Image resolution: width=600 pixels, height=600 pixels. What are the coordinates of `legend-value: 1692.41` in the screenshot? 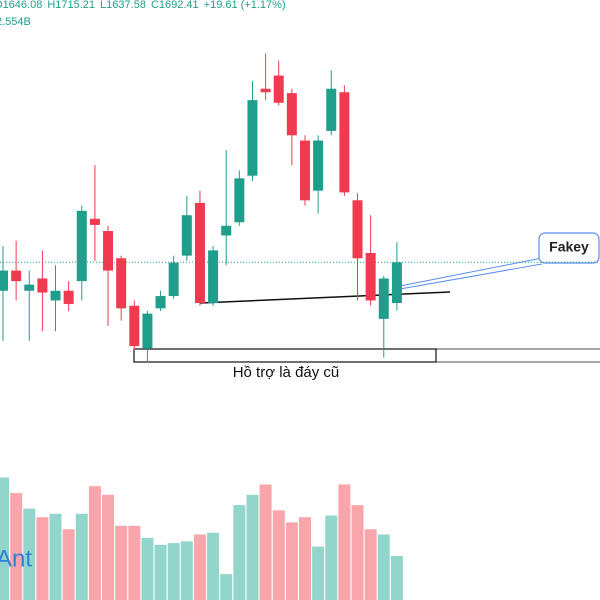 It's located at (179, 5).